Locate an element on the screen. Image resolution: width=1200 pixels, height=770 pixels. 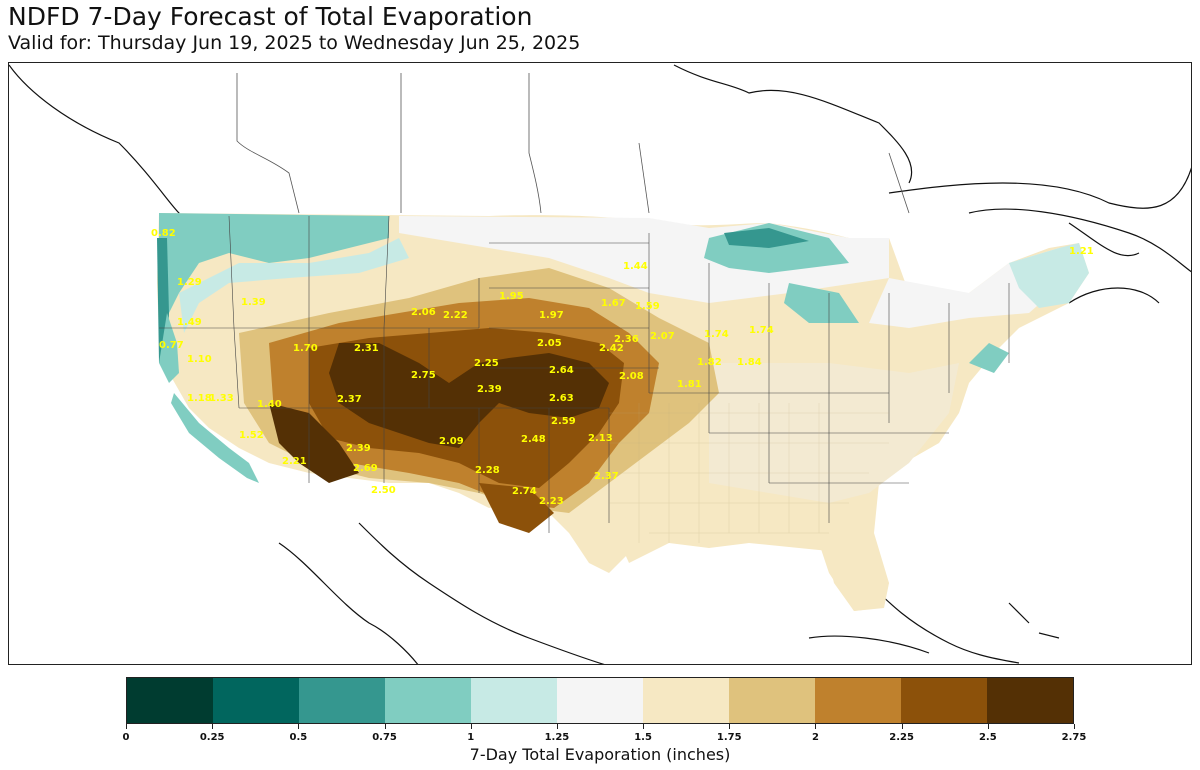
map-value-label: 2.08 is located at coordinates (631, 376).